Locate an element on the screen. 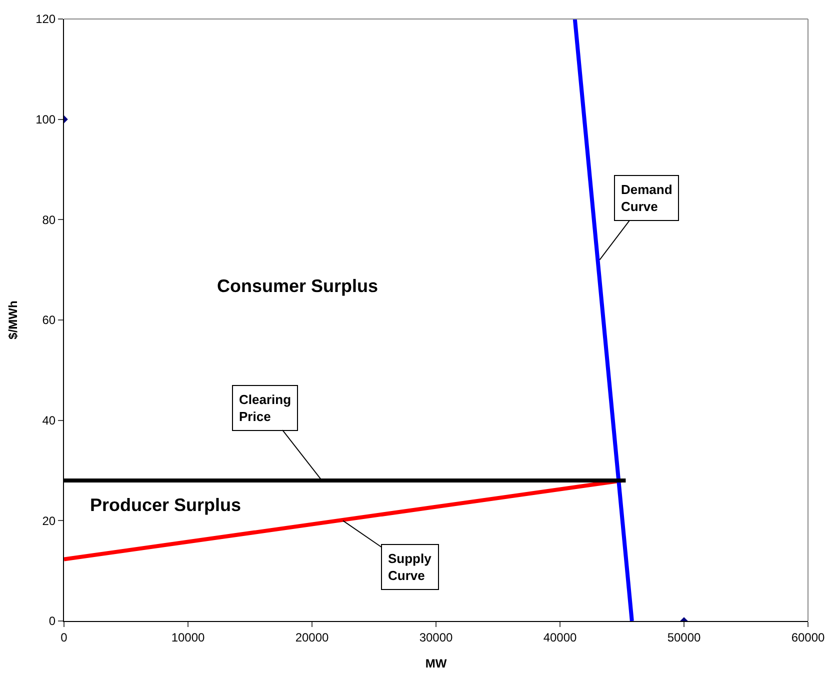  y-tick-label: 80 is located at coordinates (49, 219).